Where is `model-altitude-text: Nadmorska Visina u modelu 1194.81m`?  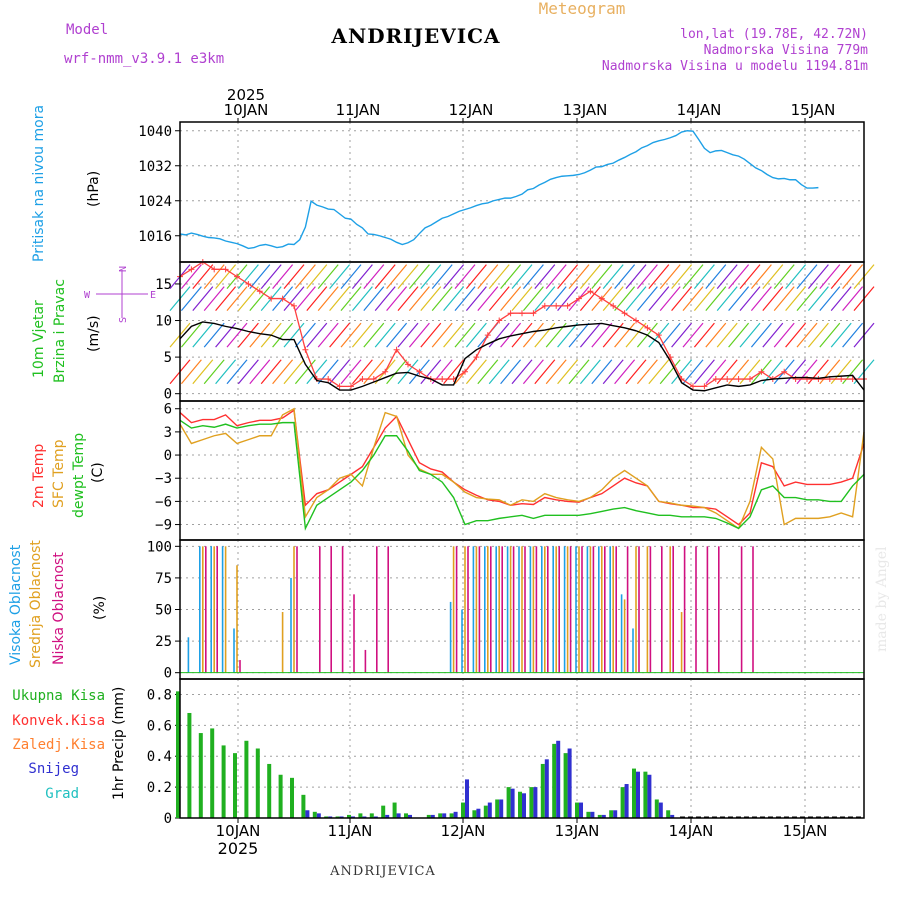
model-altitude-text: Nadmorska Visina u modelu 1194.81m is located at coordinates (735, 66).